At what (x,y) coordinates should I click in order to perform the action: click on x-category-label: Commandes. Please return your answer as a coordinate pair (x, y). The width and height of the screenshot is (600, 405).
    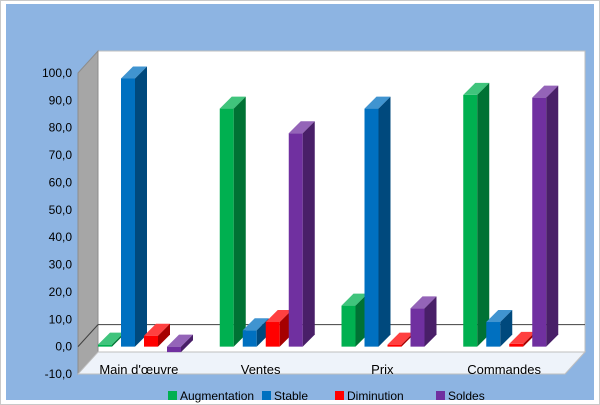
    Looking at the image, I should click on (504, 369).